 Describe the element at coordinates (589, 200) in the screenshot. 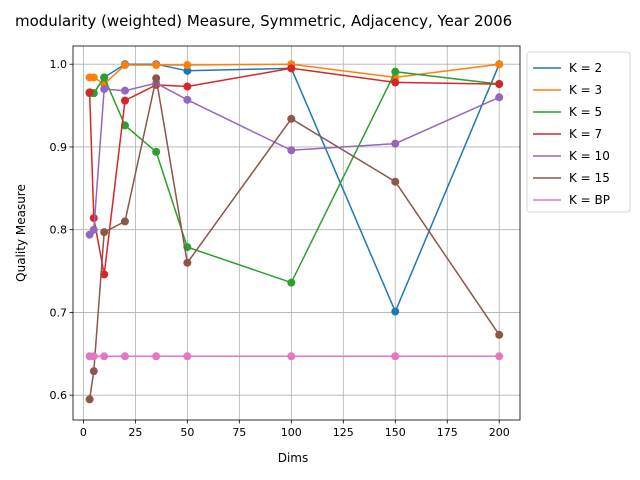

I see `legend-entry: K = BP` at that location.